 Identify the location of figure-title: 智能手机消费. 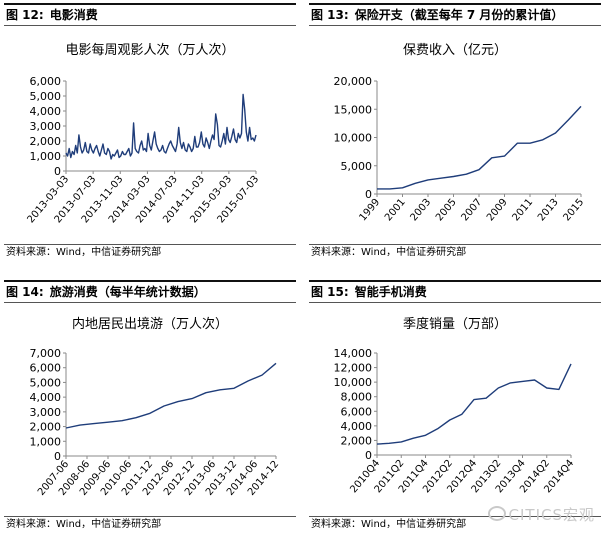
(390, 292).